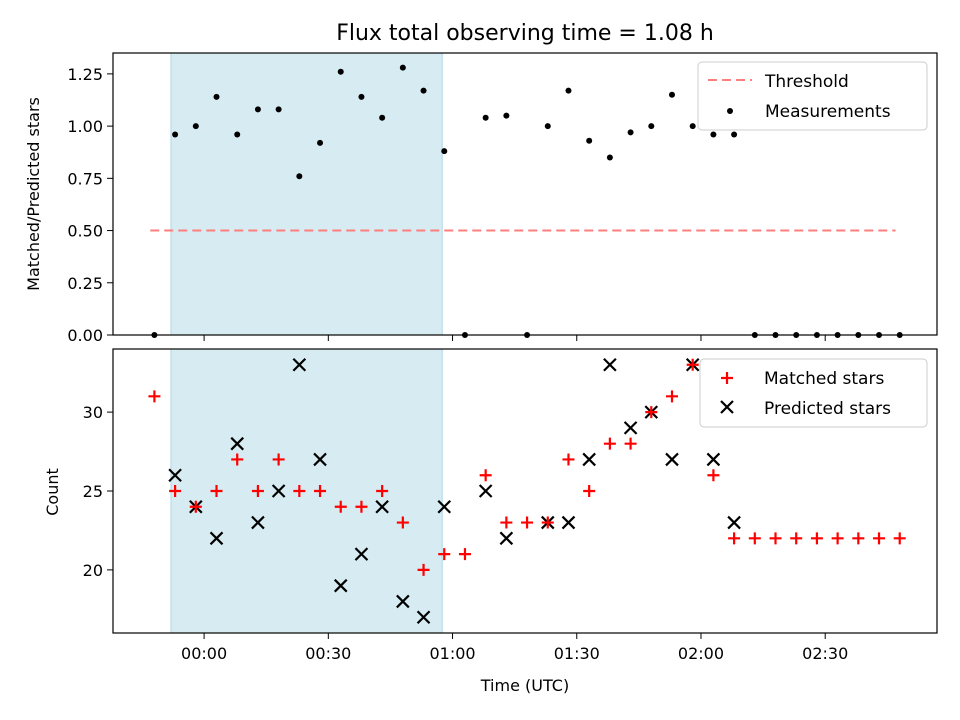 The image size is (960, 720). What do you see at coordinates (85, 283) in the screenshot?
I see `ratio-y-tick-label: 0.25` at bounding box center [85, 283].